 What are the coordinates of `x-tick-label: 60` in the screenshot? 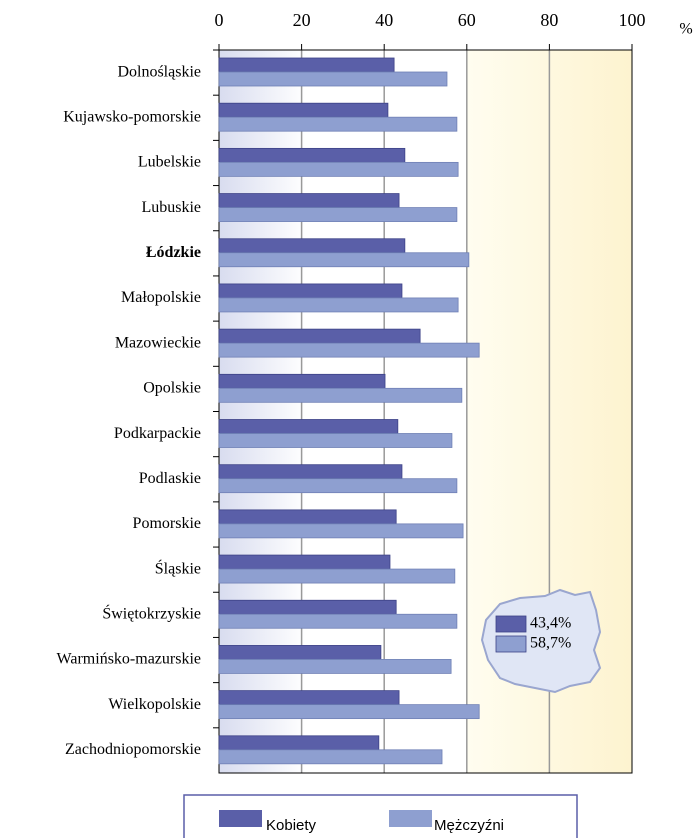 It's located at (467, 20).